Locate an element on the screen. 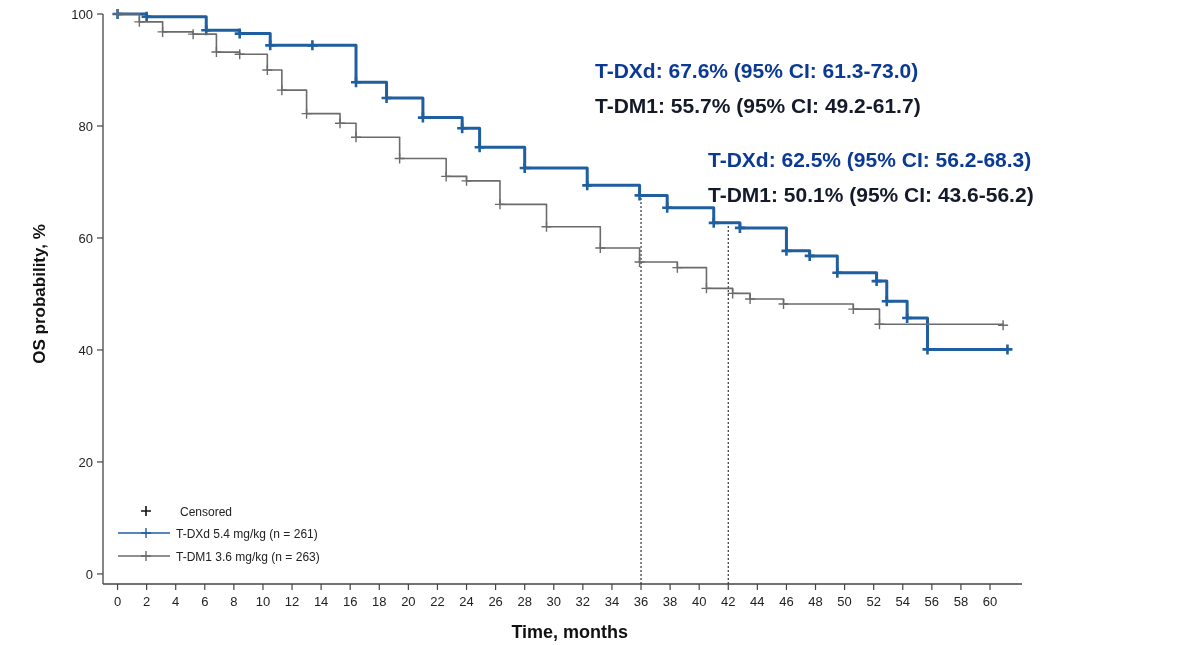 This screenshot has height=645, width=1186. legend-label: T-DM1 3.6 mg/kg (n = 263) is located at coordinates (248, 557).